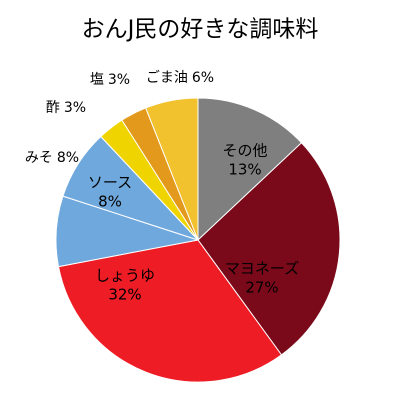 This screenshot has height=404, width=400. Describe the element at coordinates (167, 78) in the screenshot. I see `category-label: ごま油` at that location.